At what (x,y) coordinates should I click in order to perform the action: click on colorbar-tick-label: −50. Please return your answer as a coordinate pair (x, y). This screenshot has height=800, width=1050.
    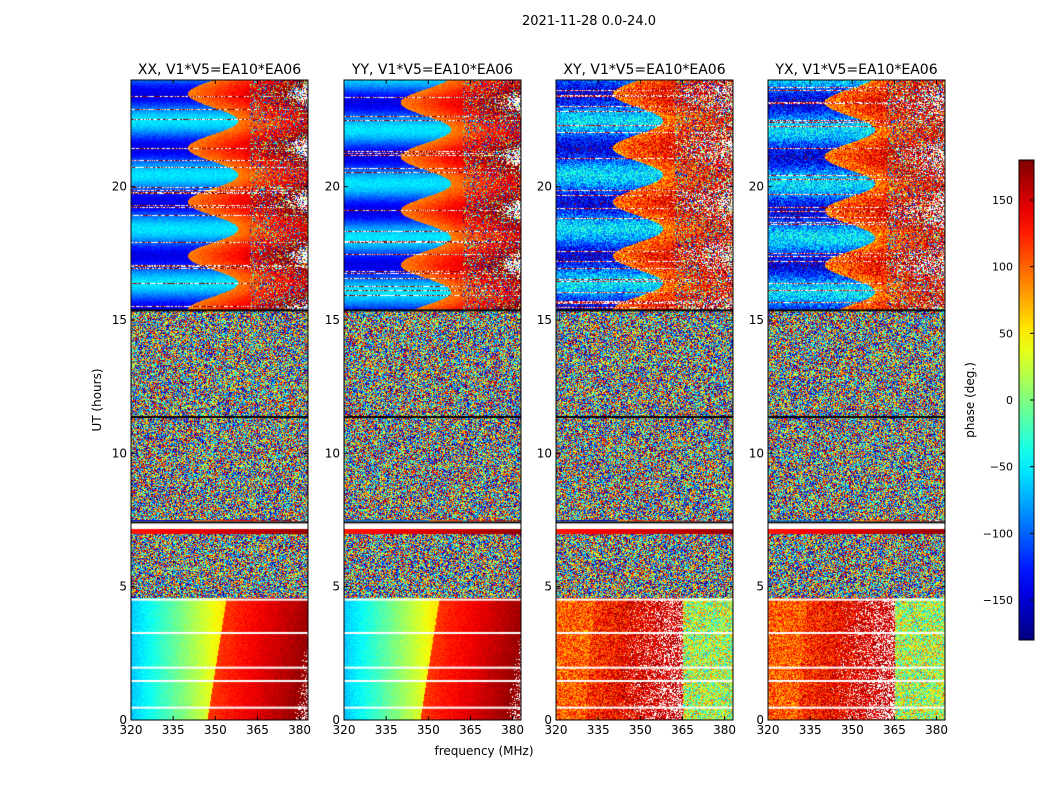
    Looking at the image, I should click on (1001, 467).